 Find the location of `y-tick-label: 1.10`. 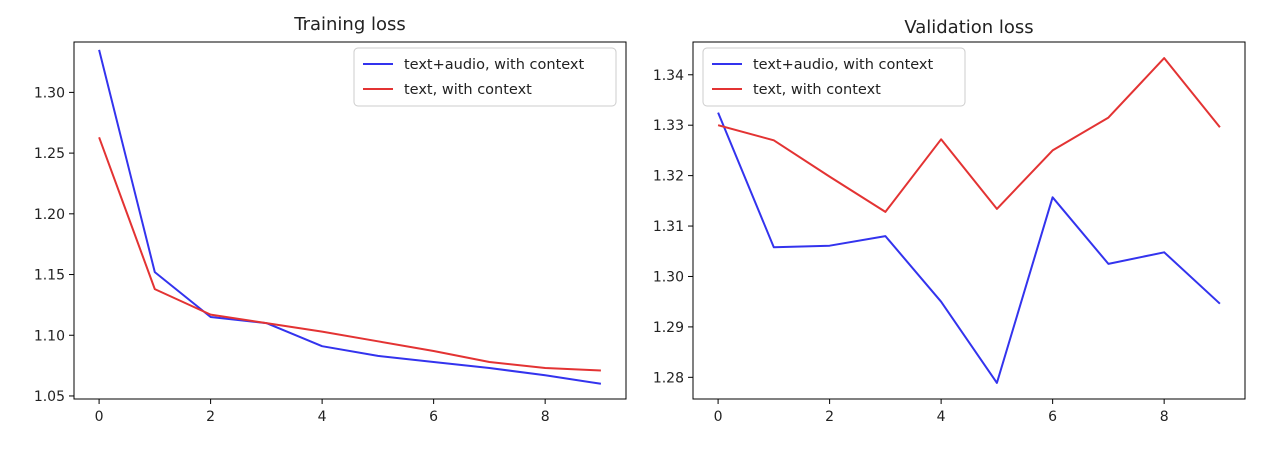

y-tick-label: 1.10 is located at coordinates (49, 336).